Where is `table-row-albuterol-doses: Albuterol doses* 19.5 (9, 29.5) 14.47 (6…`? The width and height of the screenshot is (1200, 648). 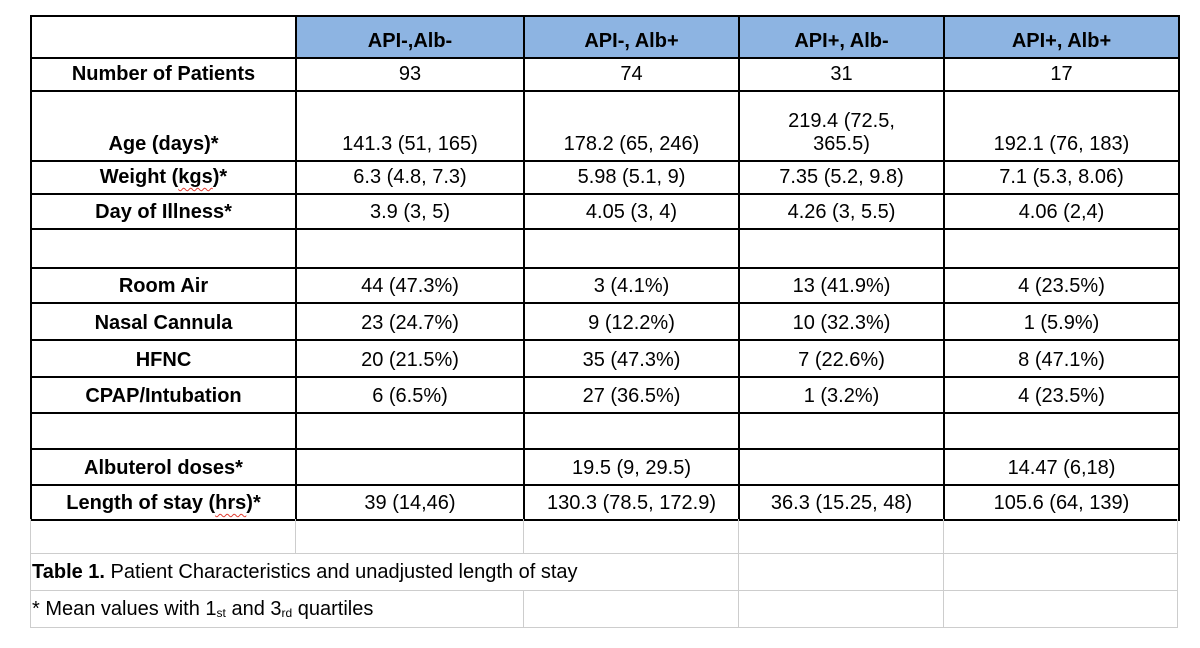 table-row-albuterol-doses: Albuterol doses* 19.5 (9, 29.5) 14.47 (6… is located at coordinates (605, 467).